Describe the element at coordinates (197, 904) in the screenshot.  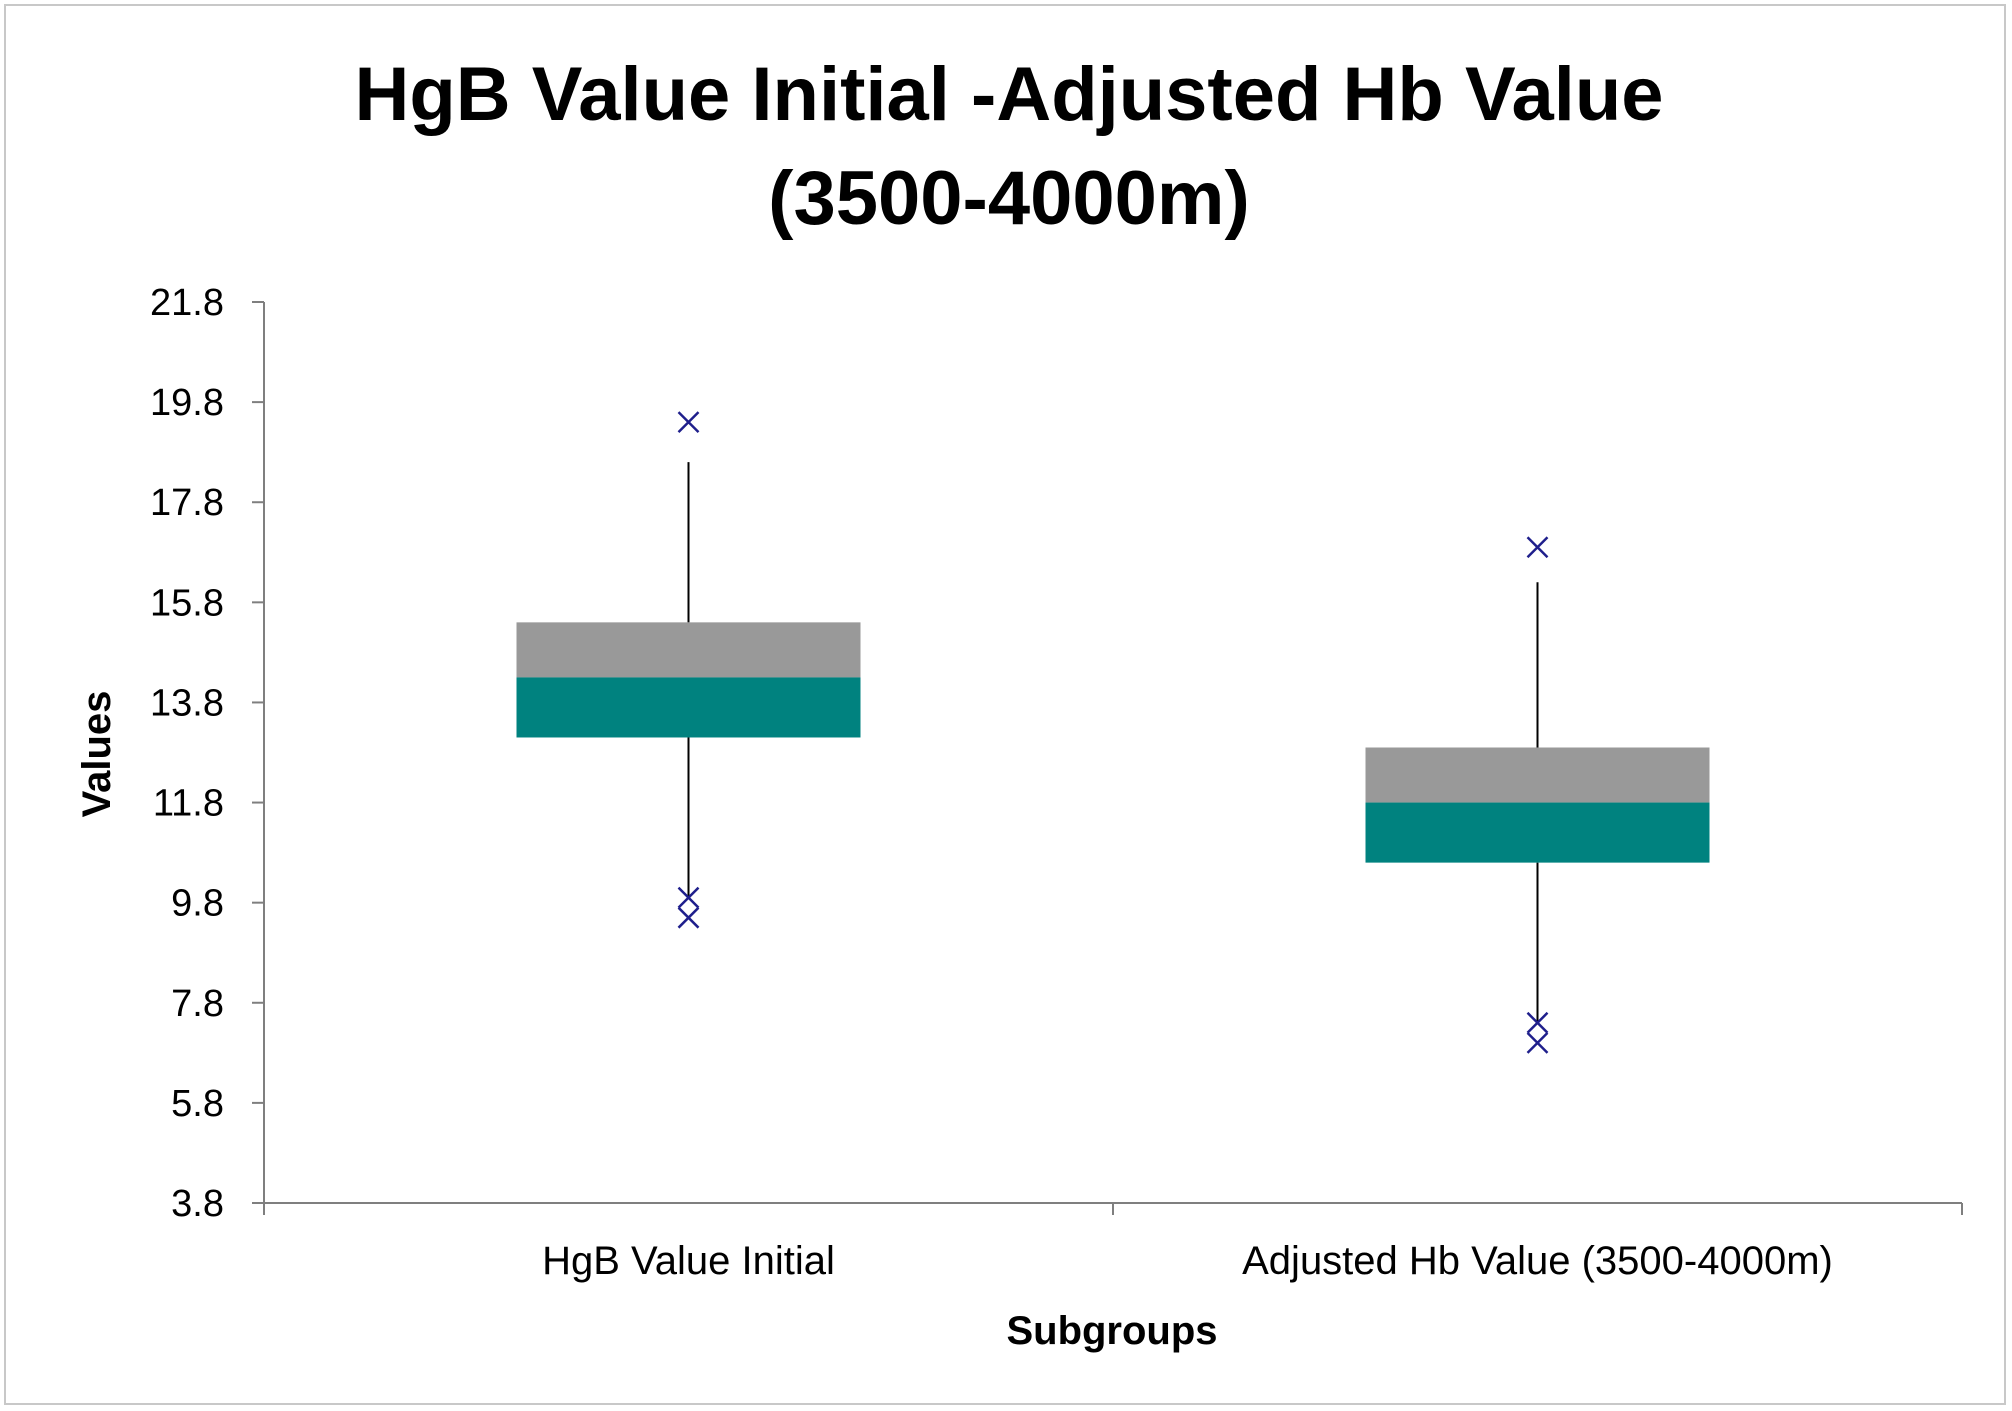
I see `y-tick-label: 9.8` at that location.